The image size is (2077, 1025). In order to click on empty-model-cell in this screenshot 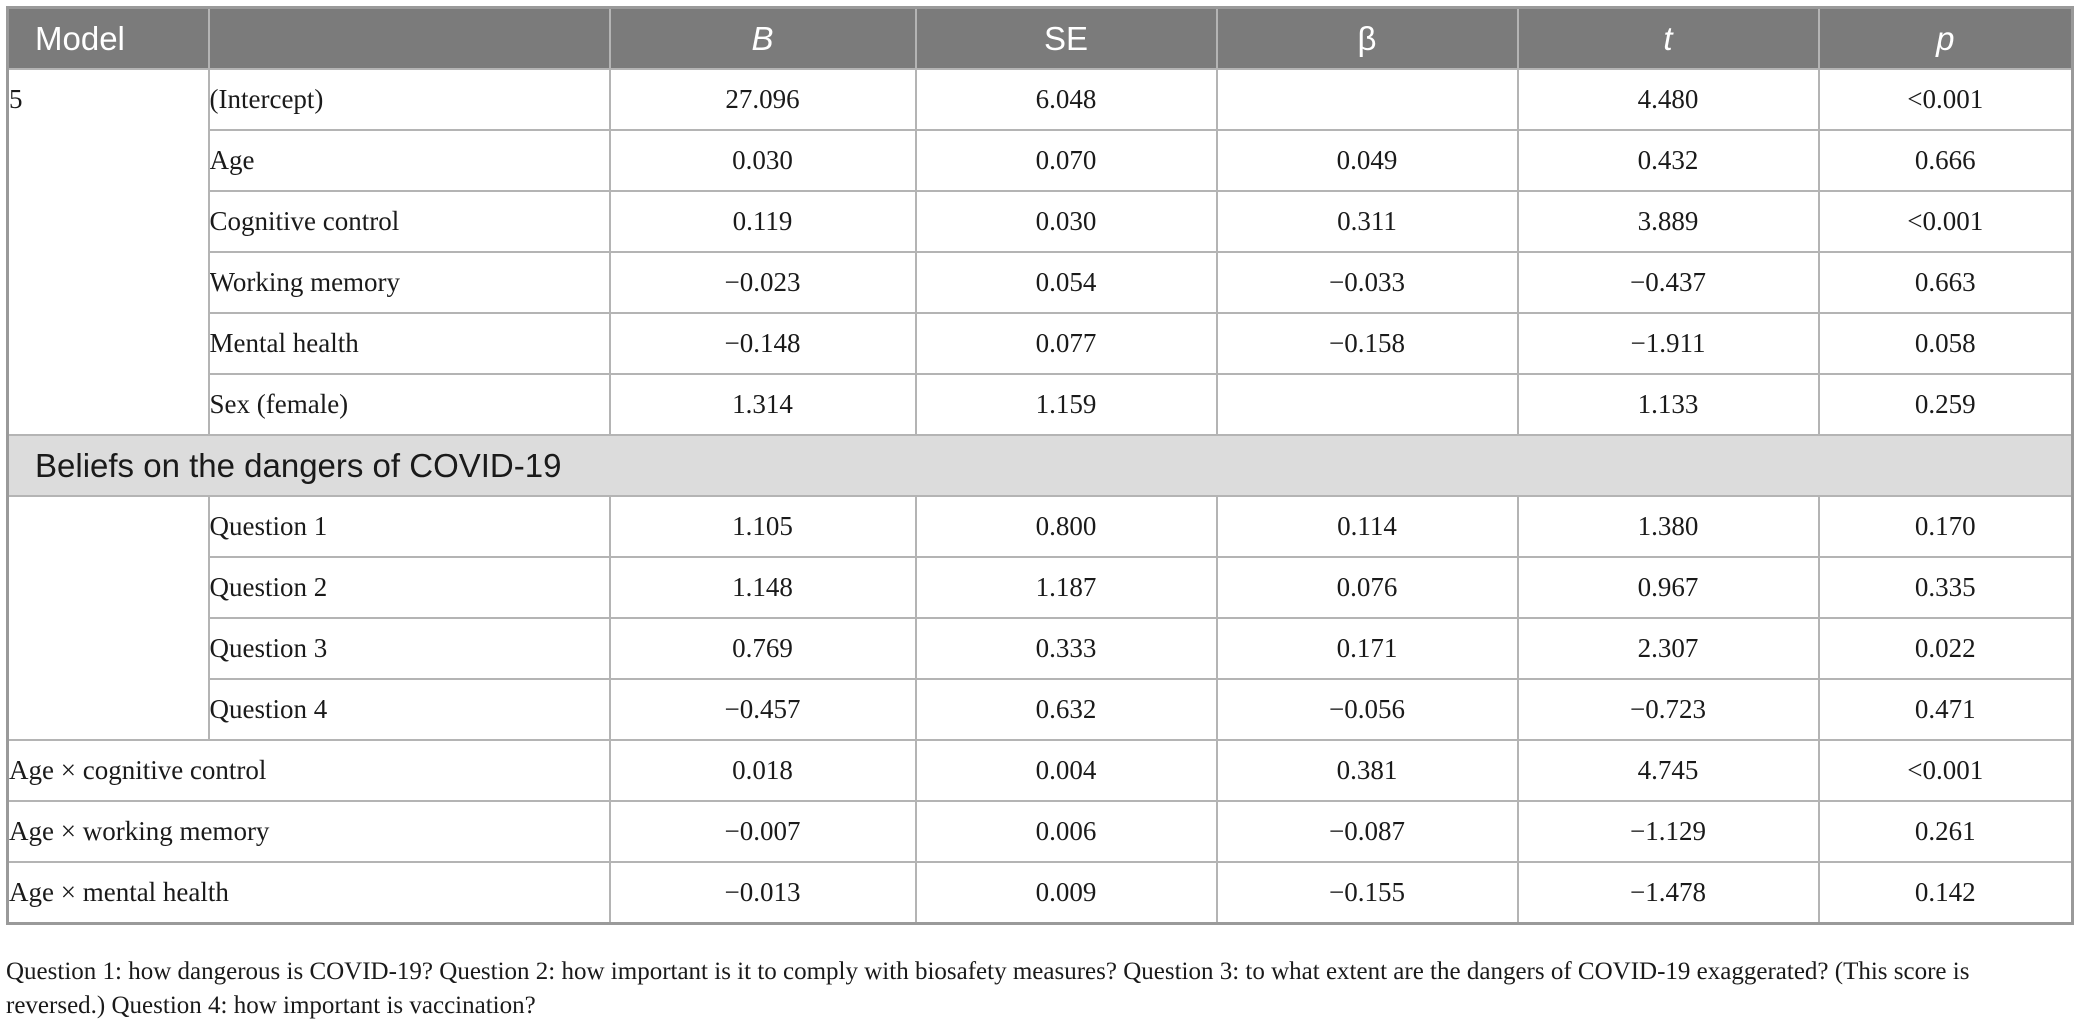, I will do `click(108, 618)`.